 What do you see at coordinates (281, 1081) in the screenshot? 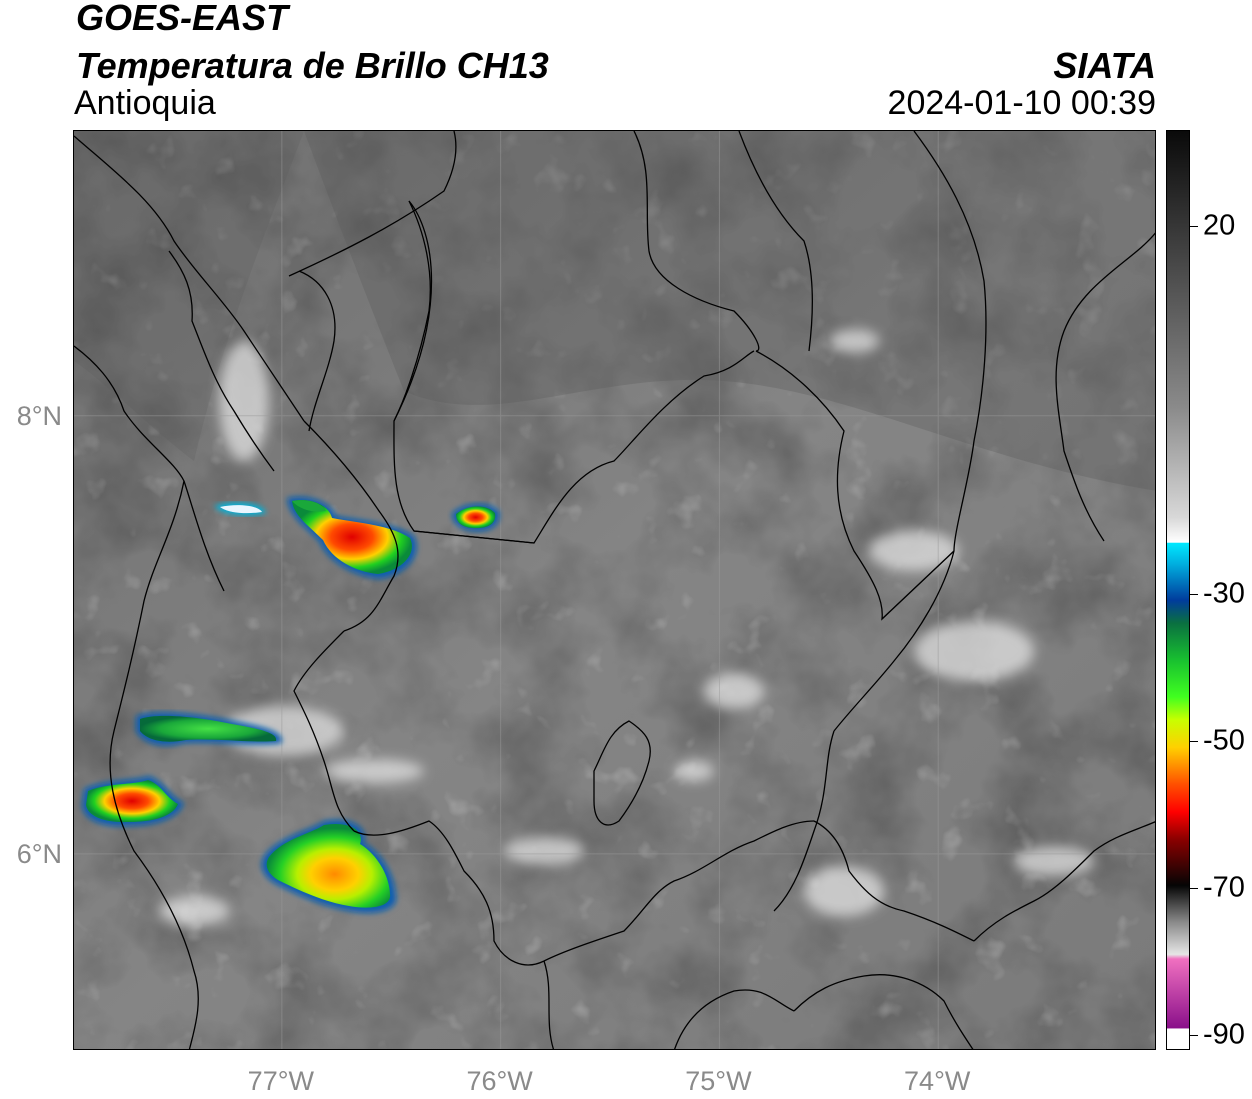
I see `lon-label-77w: 77°W` at bounding box center [281, 1081].